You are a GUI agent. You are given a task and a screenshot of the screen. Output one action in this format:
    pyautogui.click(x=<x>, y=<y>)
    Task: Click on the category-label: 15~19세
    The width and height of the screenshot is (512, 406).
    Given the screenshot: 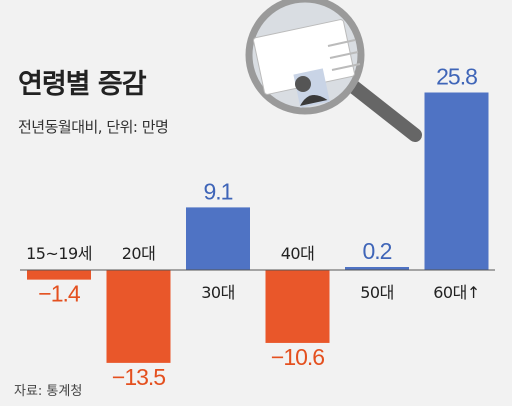 What is the action you would take?
    pyautogui.click(x=59, y=253)
    